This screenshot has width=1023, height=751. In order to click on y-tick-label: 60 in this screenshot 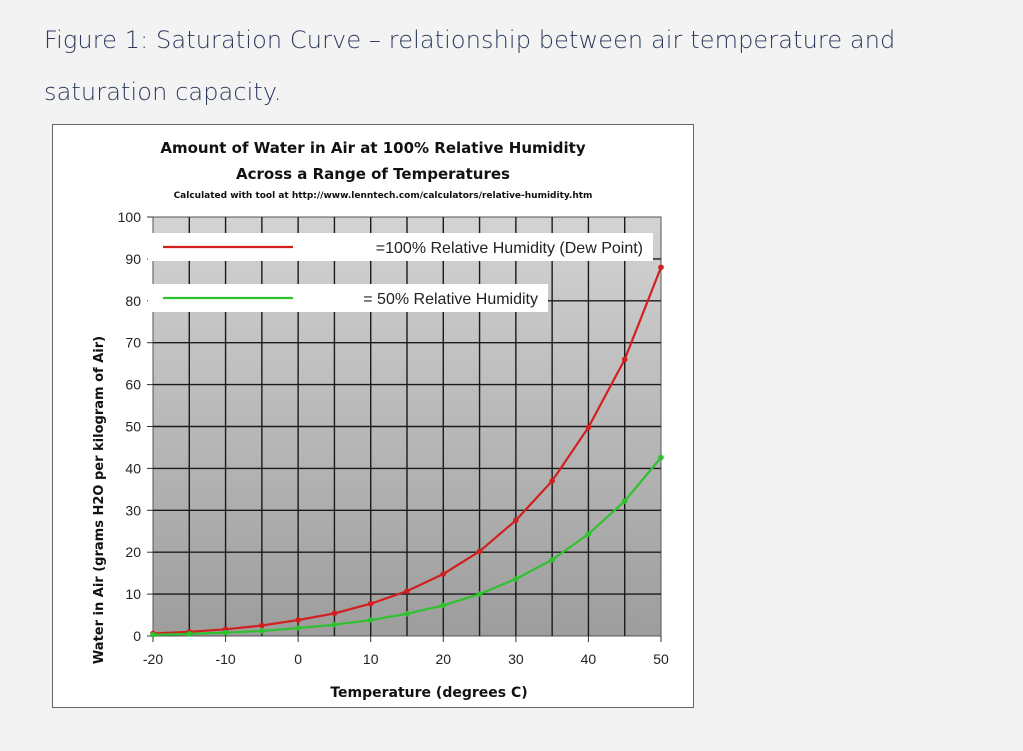, I will do `click(133, 385)`.